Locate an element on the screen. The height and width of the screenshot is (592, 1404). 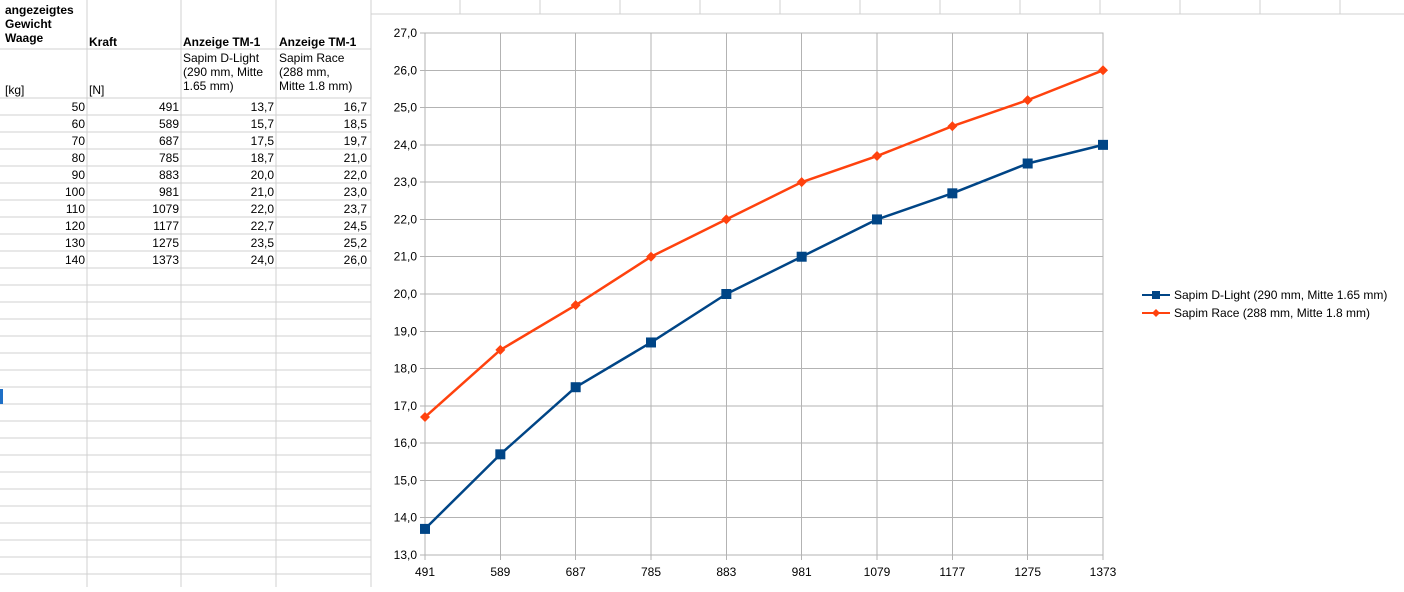
legend-item-dlight: Sapim D-Light (290 mm, Mitte 1.65 mm) is located at coordinates (1264, 295).